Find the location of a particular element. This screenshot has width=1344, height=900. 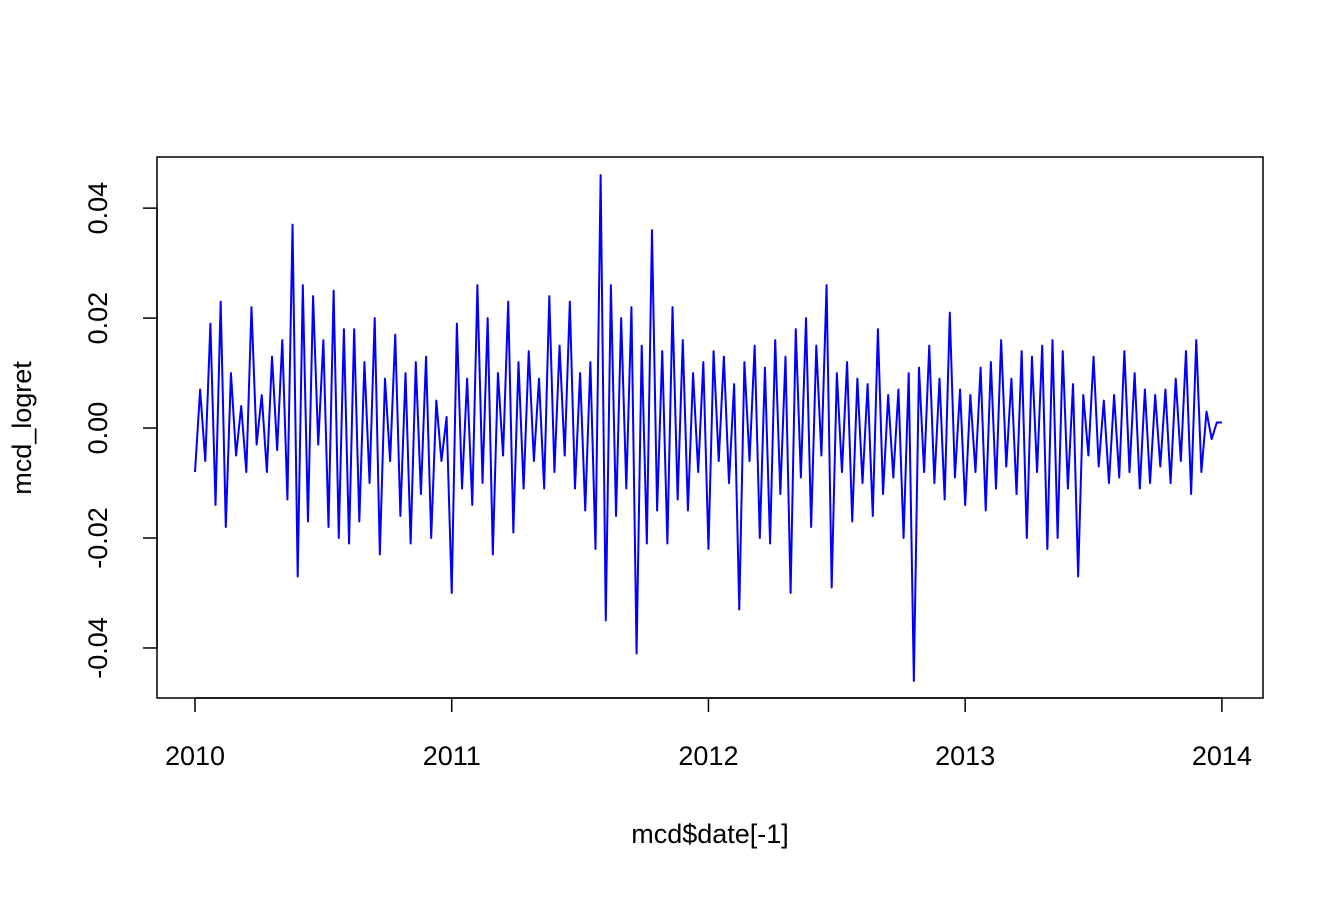

x-axis-label: mcd$date[-1] is located at coordinates (710, 834).